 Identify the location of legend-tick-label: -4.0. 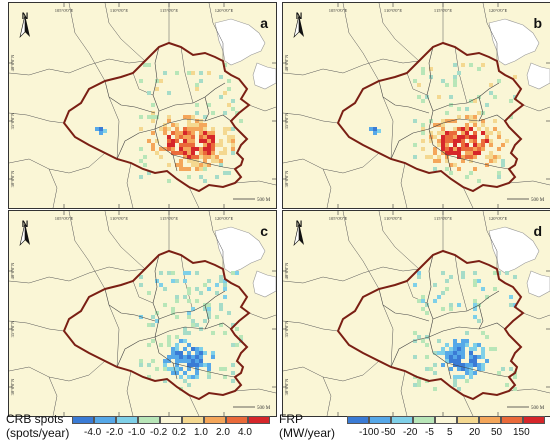
(93, 432).